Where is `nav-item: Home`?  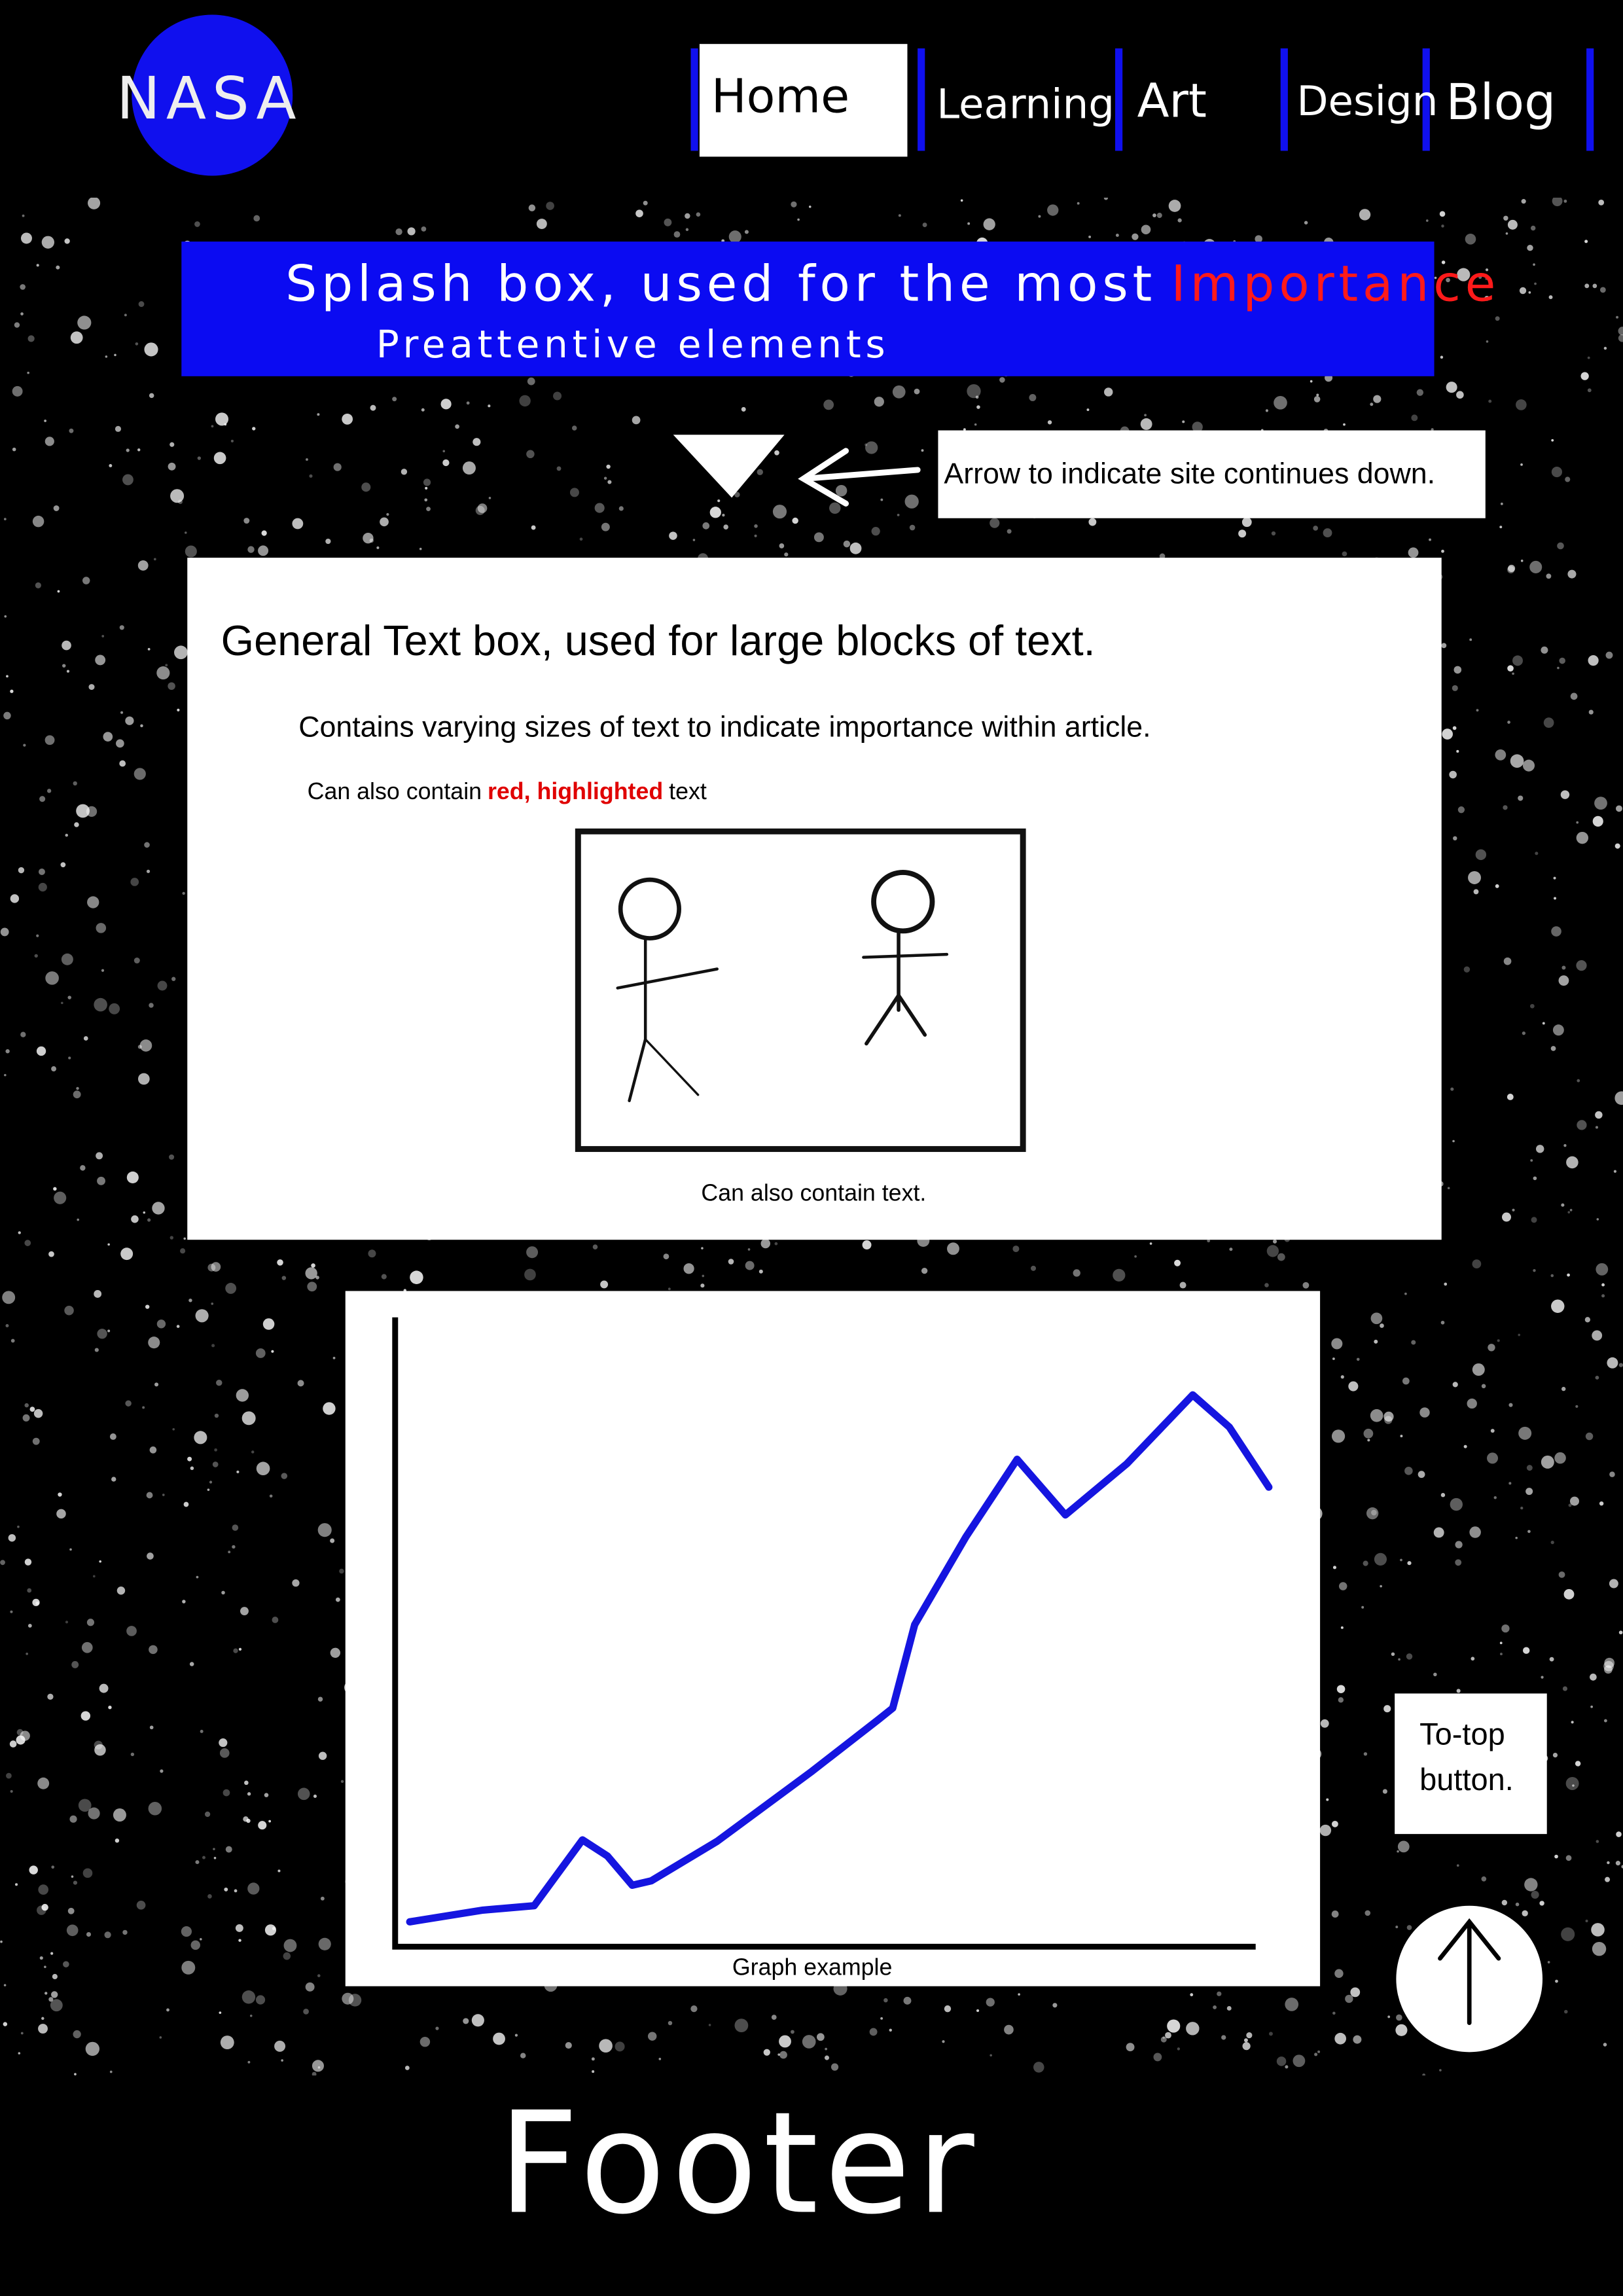
nav-item: Home is located at coordinates (780, 96).